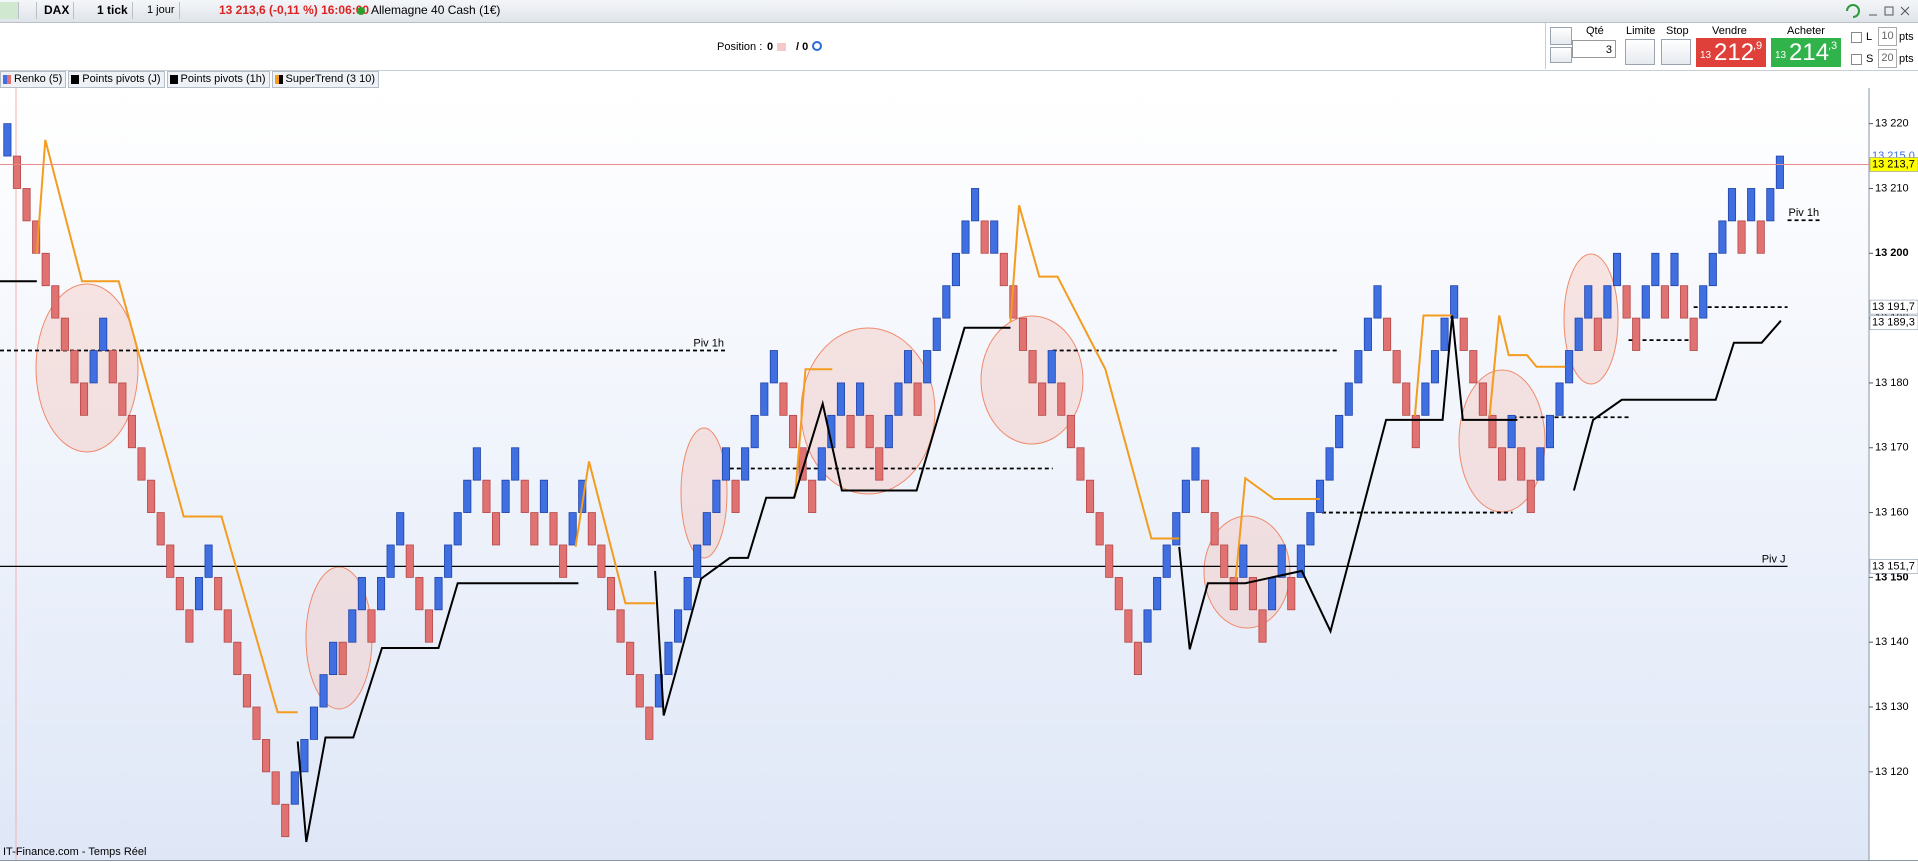 This screenshot has height=862, width=1918. I want to click on y-tick-label: 13 140, so click(1892, 642).